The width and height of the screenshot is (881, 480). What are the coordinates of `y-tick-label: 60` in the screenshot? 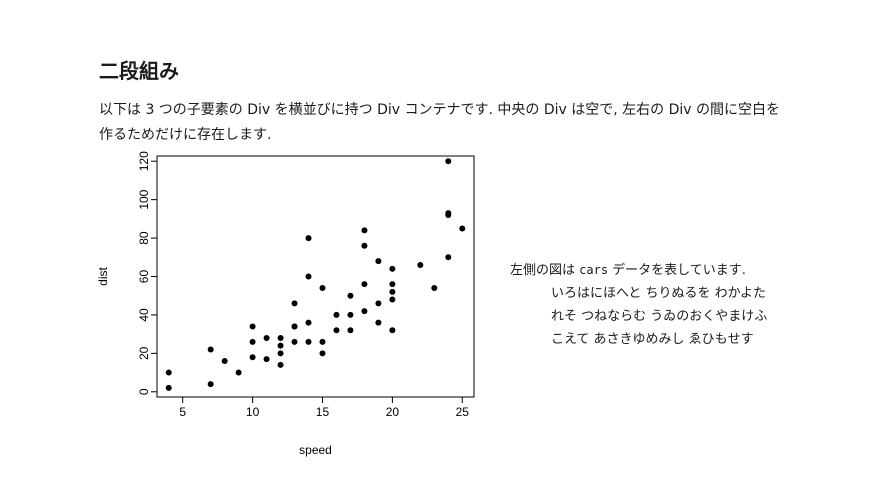 It's located at (144, 277).